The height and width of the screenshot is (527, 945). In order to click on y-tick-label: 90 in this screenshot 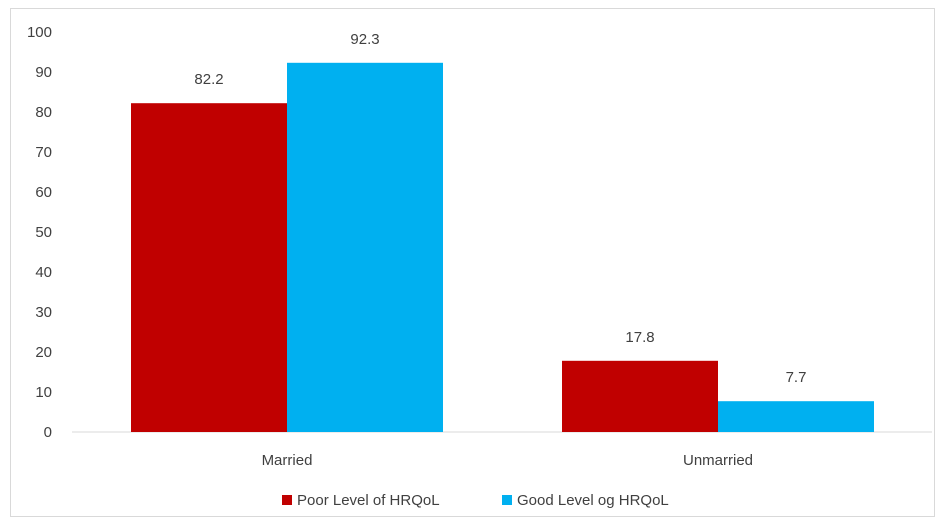, I will do `click(43, 72)`.